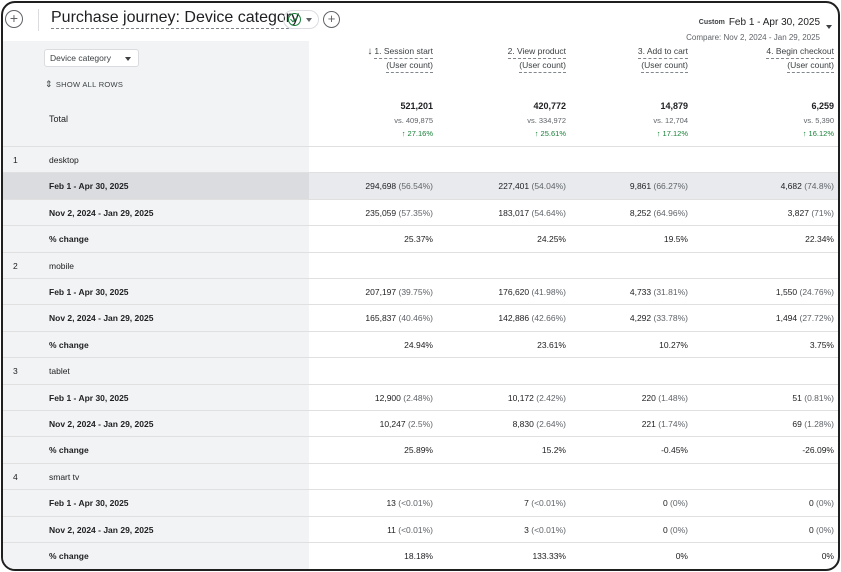 This screenshot has width=841, height=572. What do you see at coordinates (816, 318) in the screenshot?
I see `metric-percent: (27.72%)` at bounding box center [816, 318].